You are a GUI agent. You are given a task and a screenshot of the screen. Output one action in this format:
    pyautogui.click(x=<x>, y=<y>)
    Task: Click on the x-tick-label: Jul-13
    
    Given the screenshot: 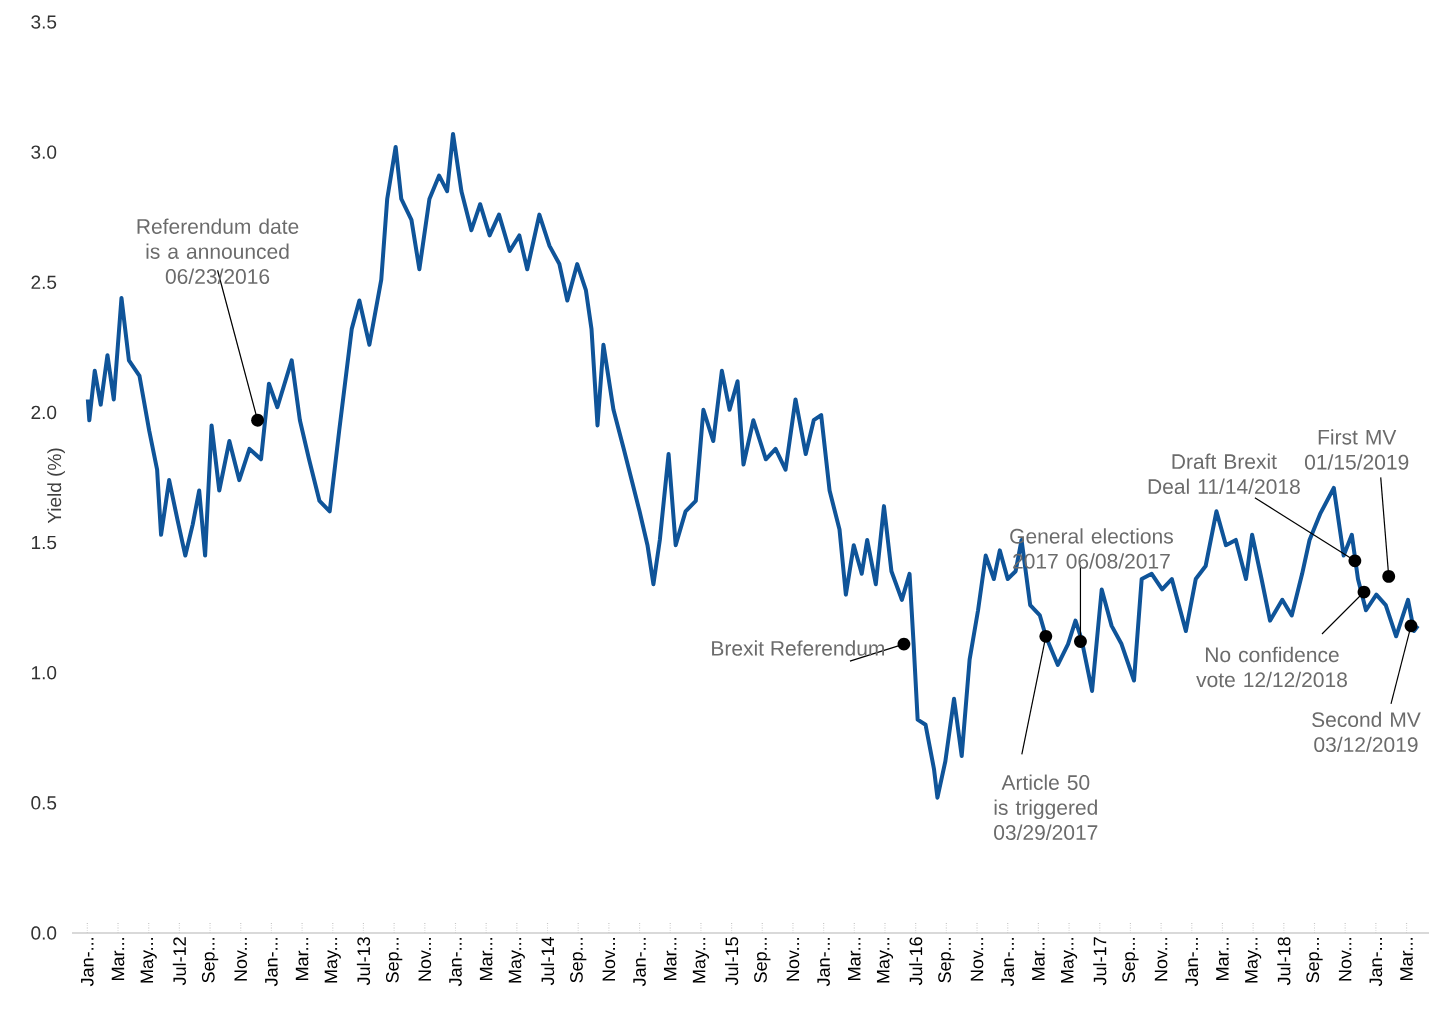 What is the action you would take?
    pyautogui.click(x=363, y=961)
    